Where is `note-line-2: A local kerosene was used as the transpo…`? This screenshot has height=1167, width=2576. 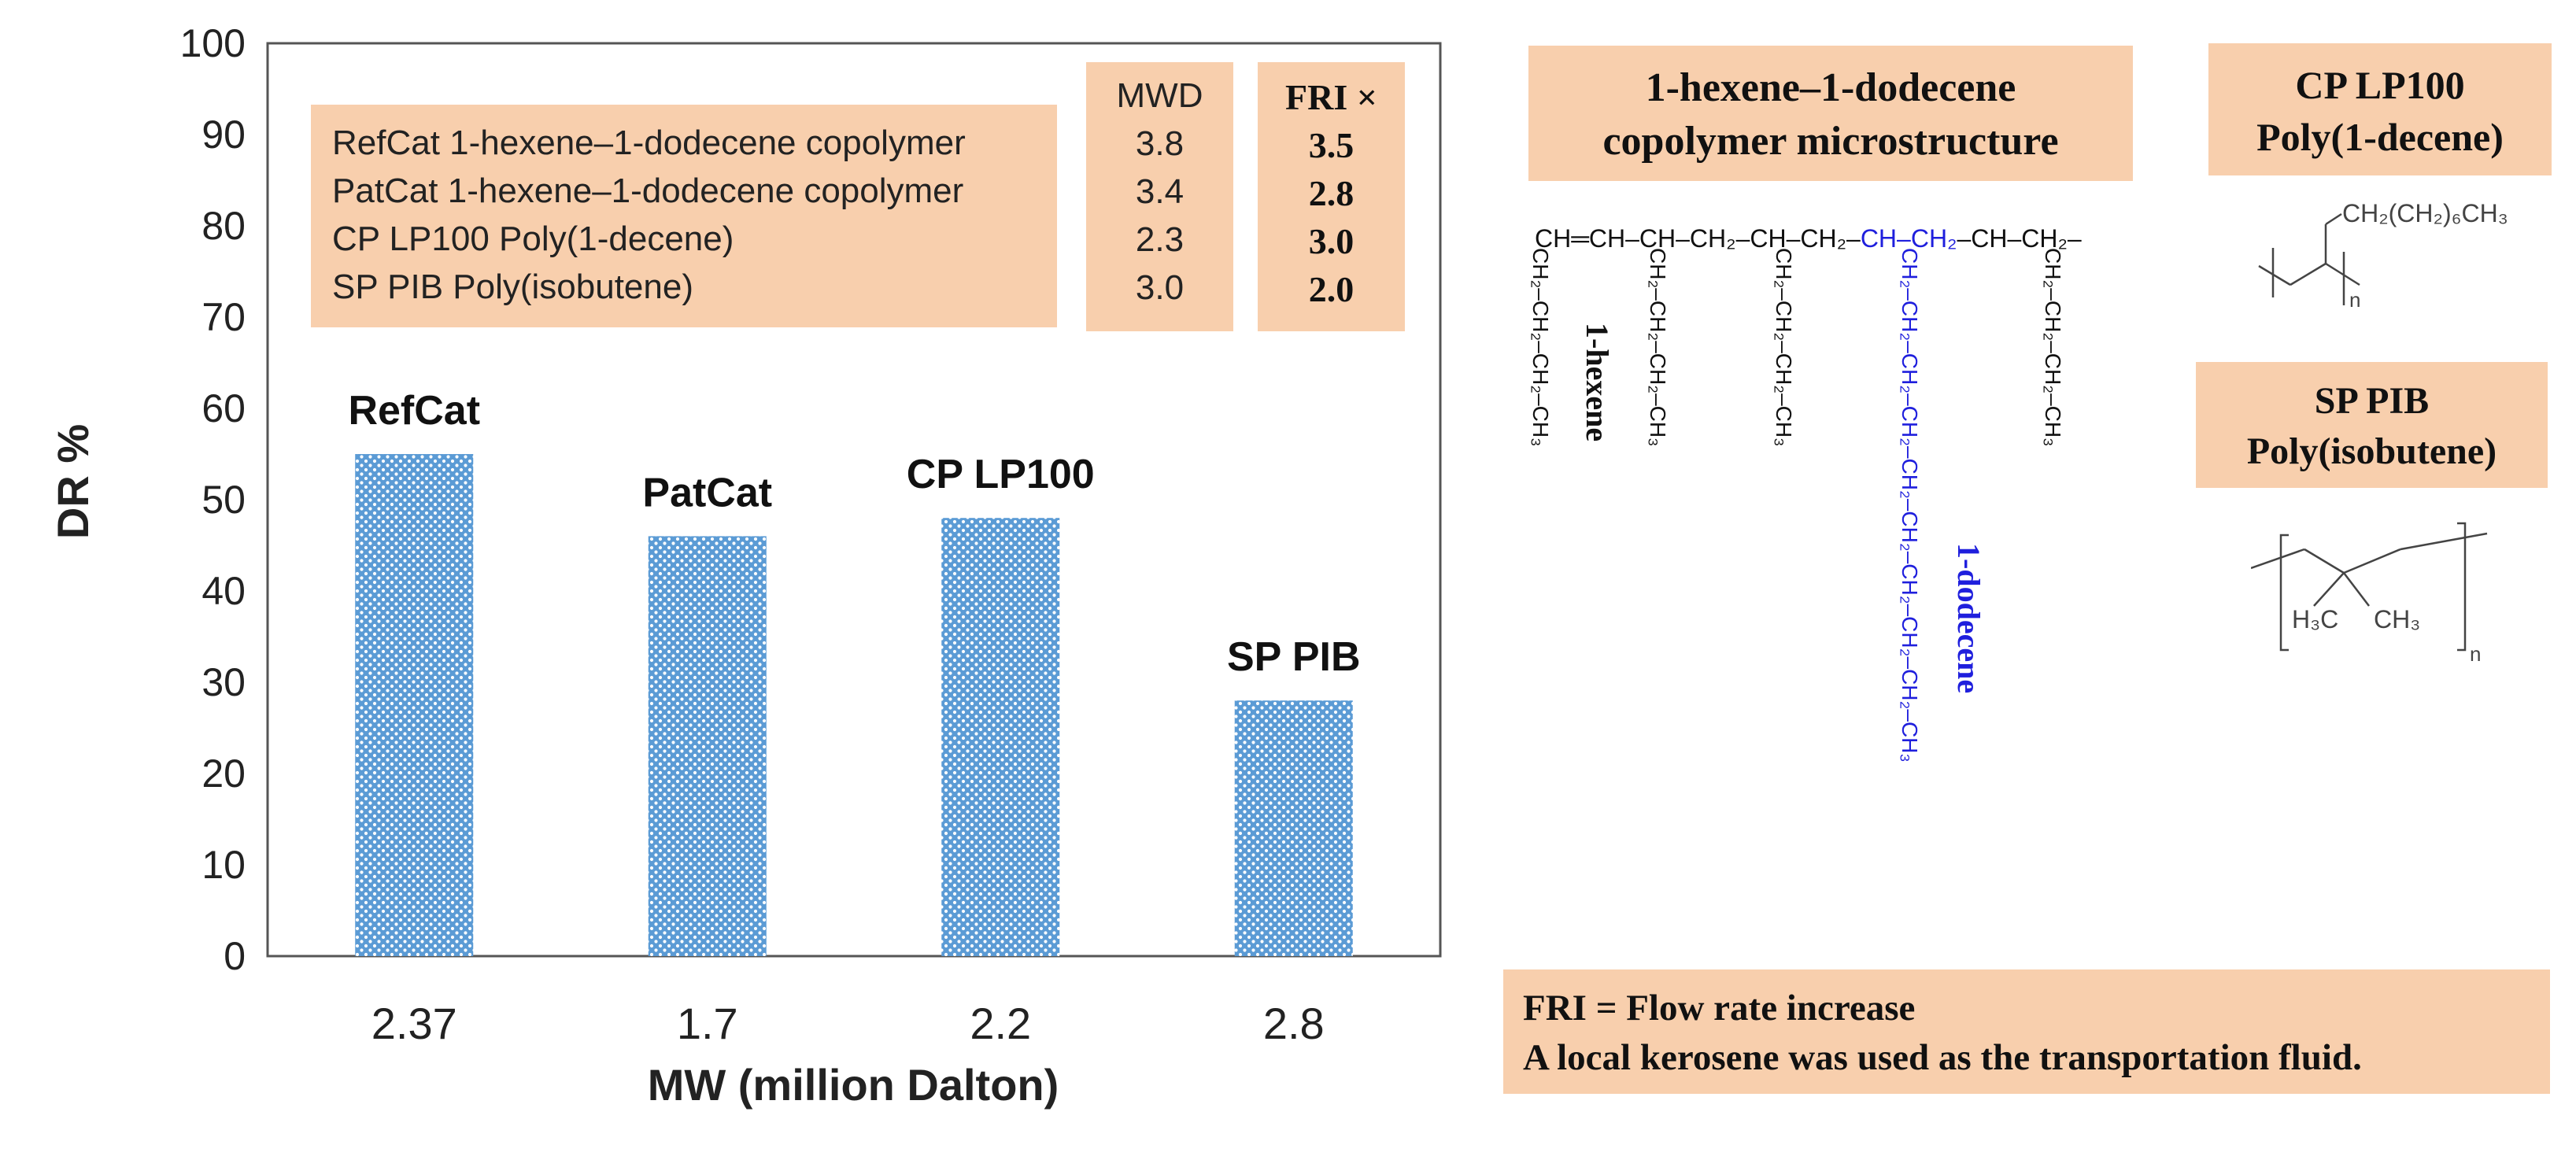 note-line-2: A local kerosene was used as the transpo… is located at coordinates (1942, 1057).